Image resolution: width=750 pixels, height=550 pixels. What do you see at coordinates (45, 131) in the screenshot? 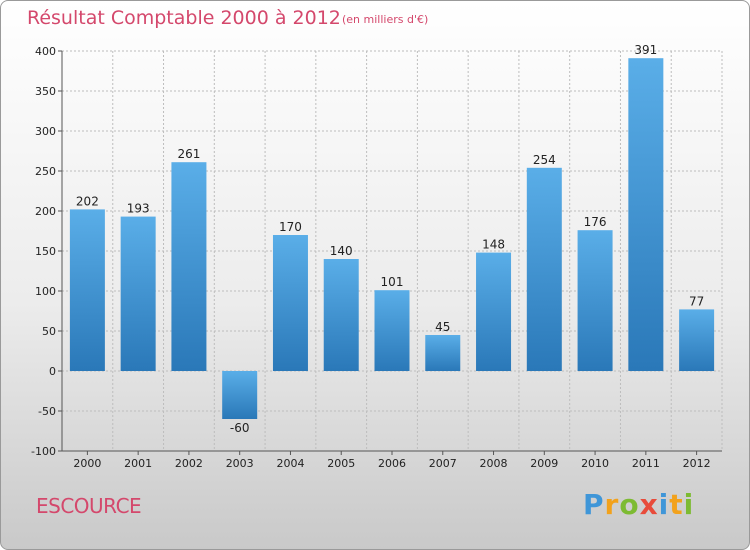
I see `y-tick-label: 300` at bounding box center [45, 131].